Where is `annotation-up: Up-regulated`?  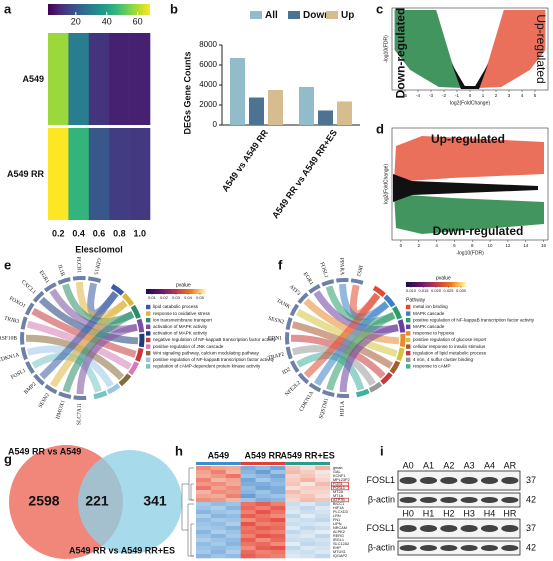
annotation-up: Up-regulated is located at coordinates (468, 139).